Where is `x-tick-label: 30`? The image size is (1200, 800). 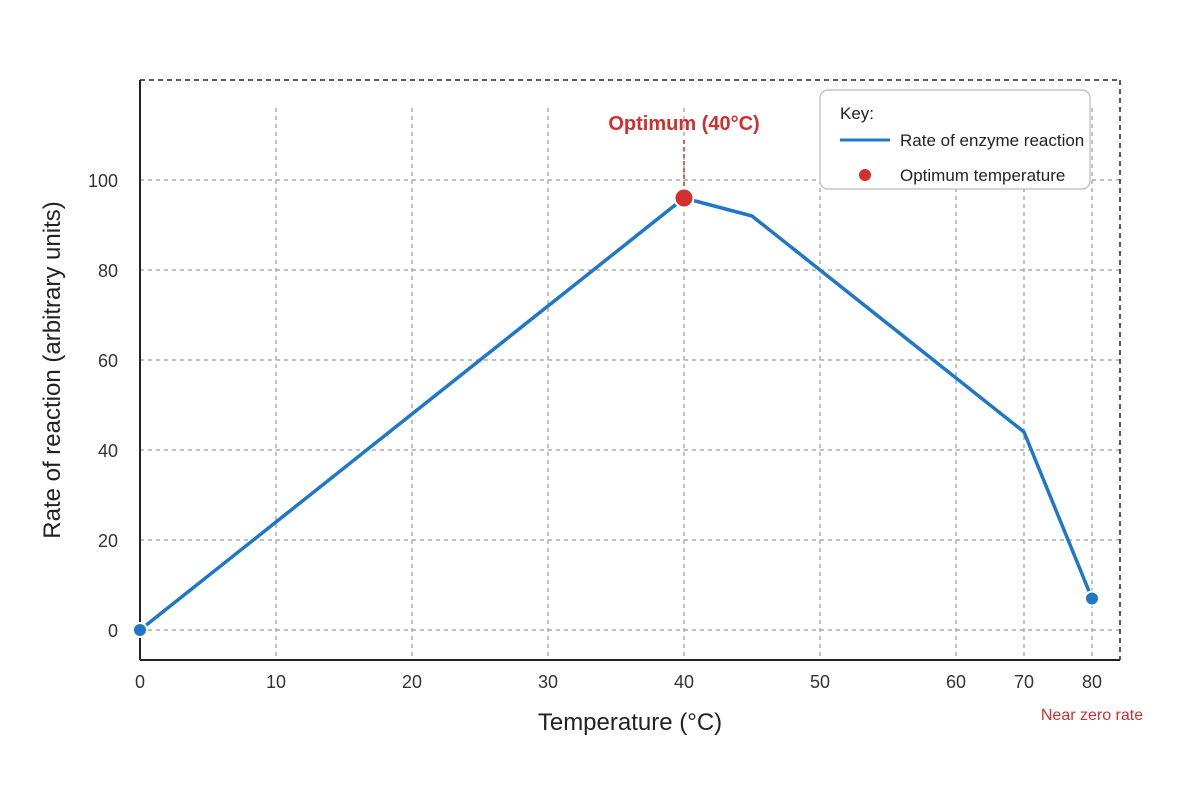
x-tick-label: 30 is located at coordinates (548, 682).